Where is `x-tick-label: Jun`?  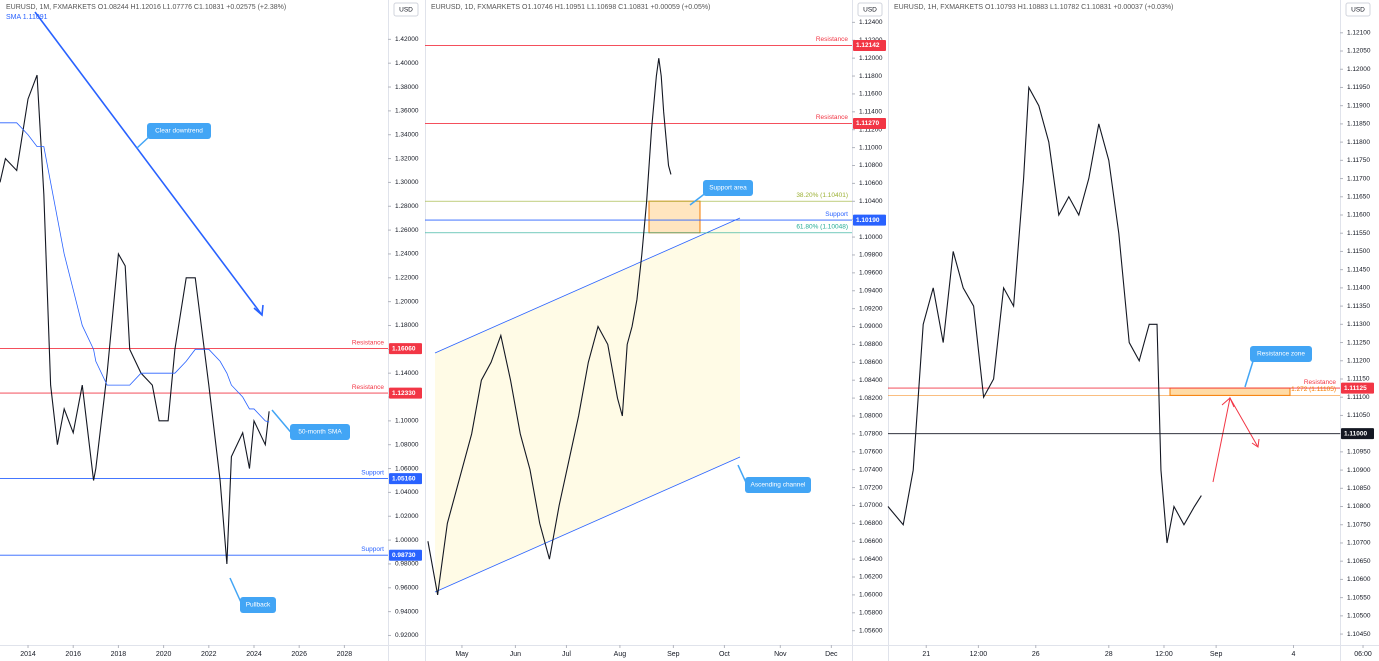
x-tick-label: Jun is located at coordinates (515, 654).